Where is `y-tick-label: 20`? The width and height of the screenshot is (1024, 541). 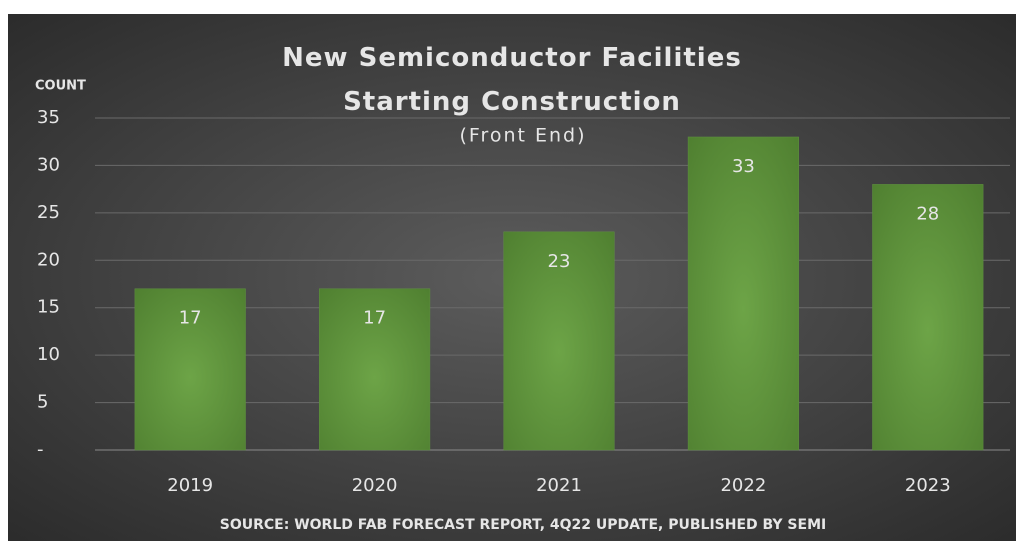 y-tick-label: 20 is located at coordinates (48, 259).